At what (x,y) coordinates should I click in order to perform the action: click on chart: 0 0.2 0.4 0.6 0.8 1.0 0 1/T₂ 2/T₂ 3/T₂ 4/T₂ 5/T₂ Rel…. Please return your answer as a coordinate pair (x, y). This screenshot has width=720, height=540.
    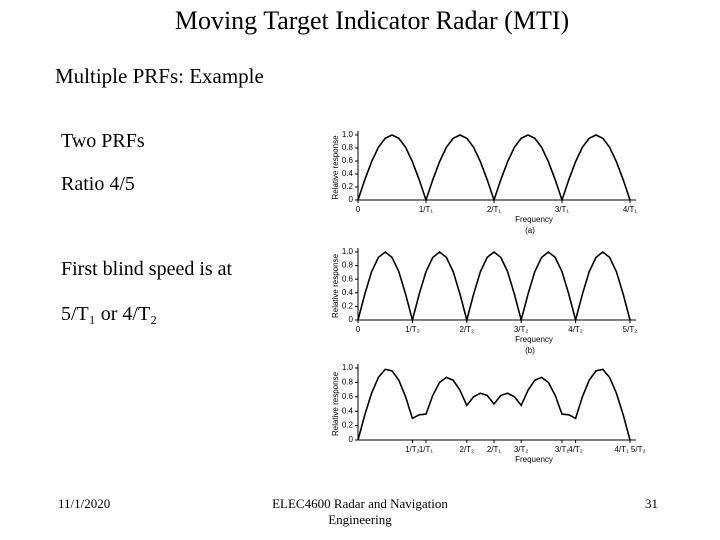
    Looking at the image, I should click on (484, 301).